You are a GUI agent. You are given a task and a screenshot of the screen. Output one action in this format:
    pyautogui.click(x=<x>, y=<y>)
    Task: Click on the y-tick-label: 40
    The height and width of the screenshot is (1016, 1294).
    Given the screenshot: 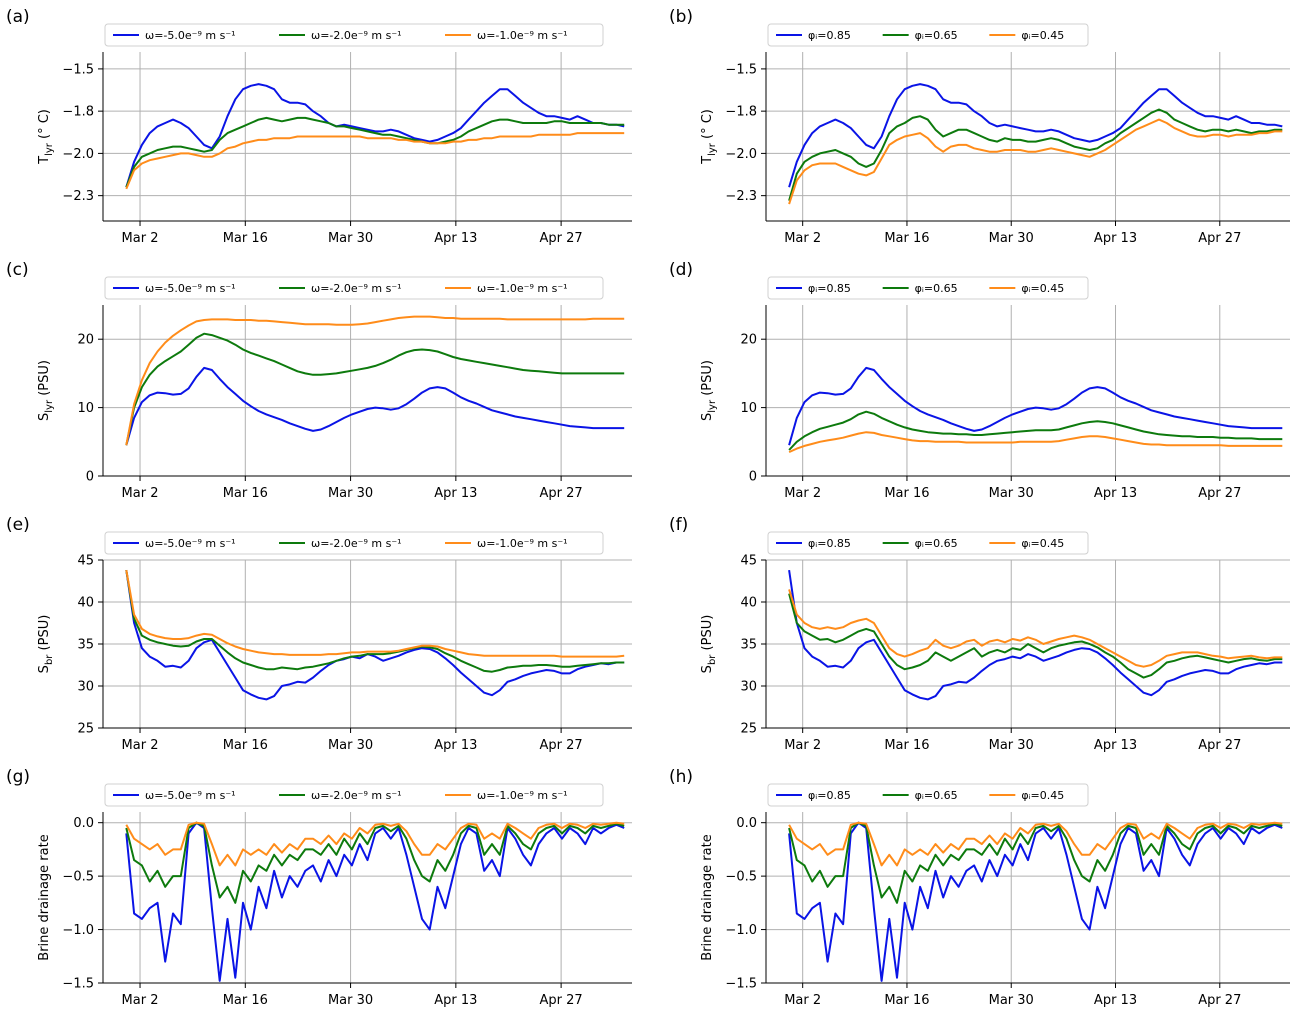 What is the action you would take?
    pyautogui.click(x=748, y=603)
    